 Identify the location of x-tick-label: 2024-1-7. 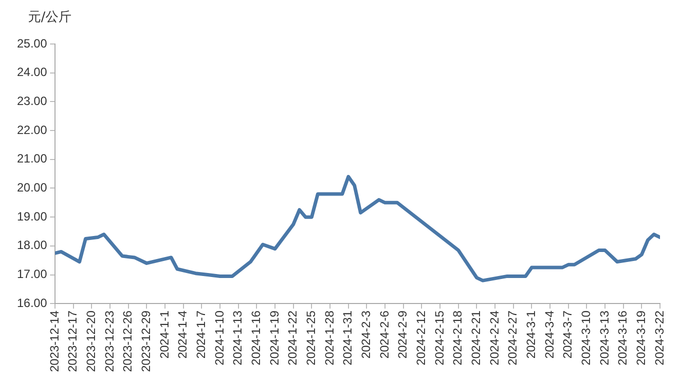
(201, 334).